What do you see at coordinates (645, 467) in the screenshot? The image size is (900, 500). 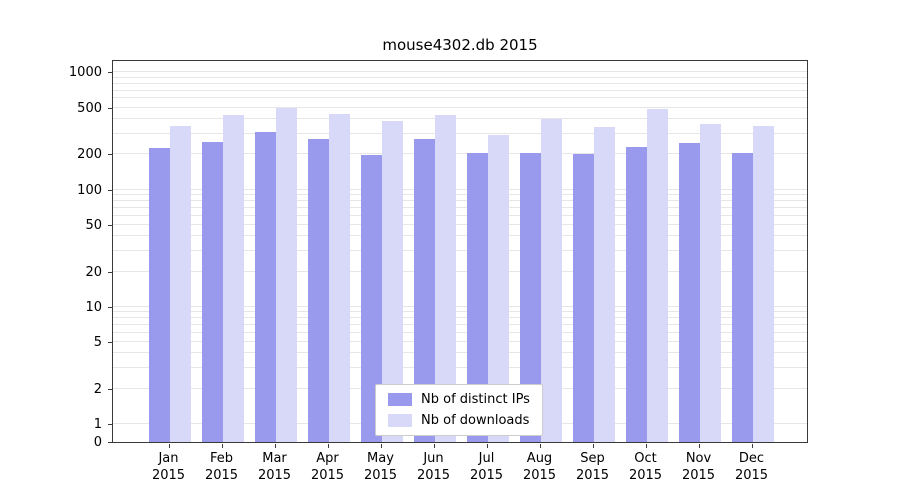 I see `x-tick-label: Oct 2015` at bounding box center [645, 467].